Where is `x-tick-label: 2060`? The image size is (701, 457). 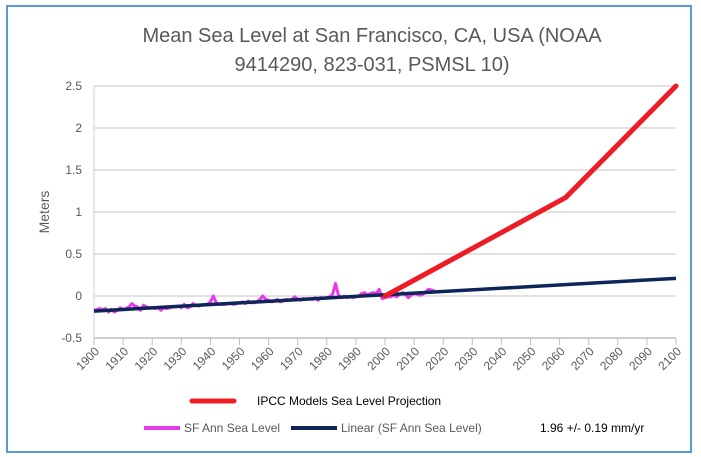 x-tick-label: 2060 is located at coordinates (553, 358).